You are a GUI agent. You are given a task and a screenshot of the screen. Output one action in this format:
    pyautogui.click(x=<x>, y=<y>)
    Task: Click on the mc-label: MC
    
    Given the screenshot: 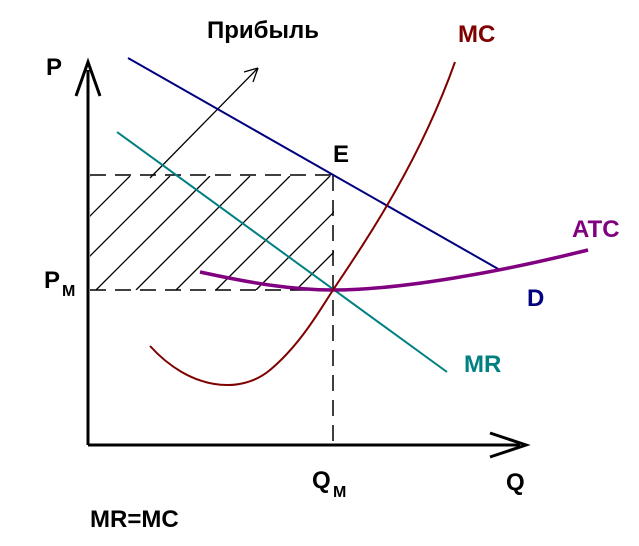 What is the action you would take?
    pyautogui.click(x=476, y=34)
    